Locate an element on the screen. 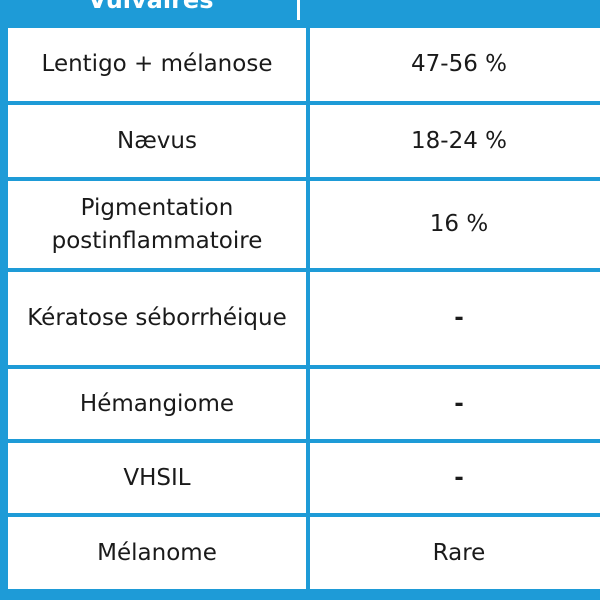  lesion-cell: Mélanome is located at coordinates (157, 553).